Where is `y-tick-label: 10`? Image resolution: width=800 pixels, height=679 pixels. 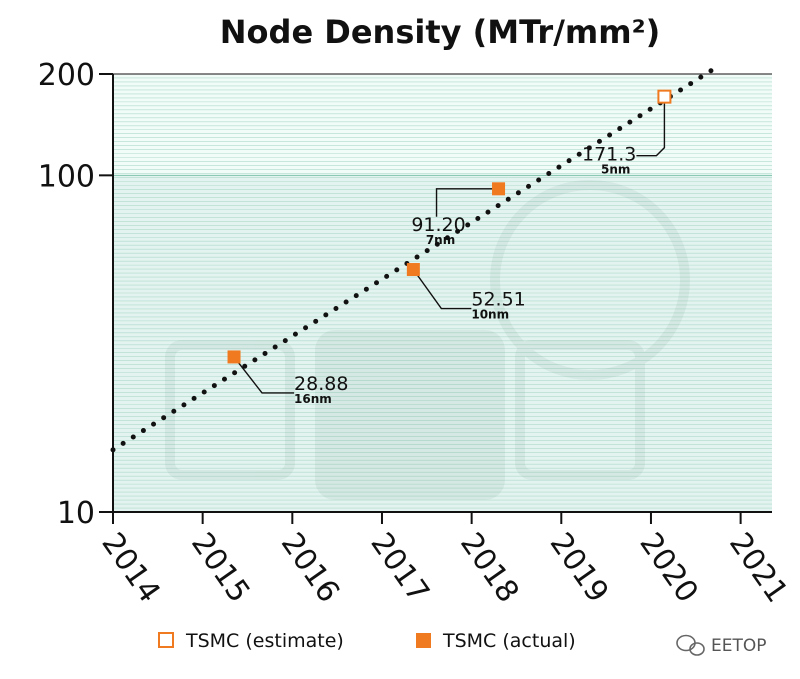 y-tick-label: 10 is located at coordinates (76, 513).